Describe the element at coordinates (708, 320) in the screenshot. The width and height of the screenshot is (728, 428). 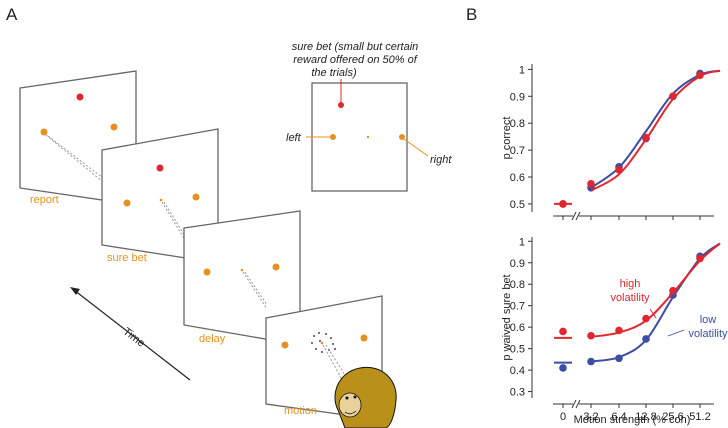
I see `series-label-line: low` at that location.